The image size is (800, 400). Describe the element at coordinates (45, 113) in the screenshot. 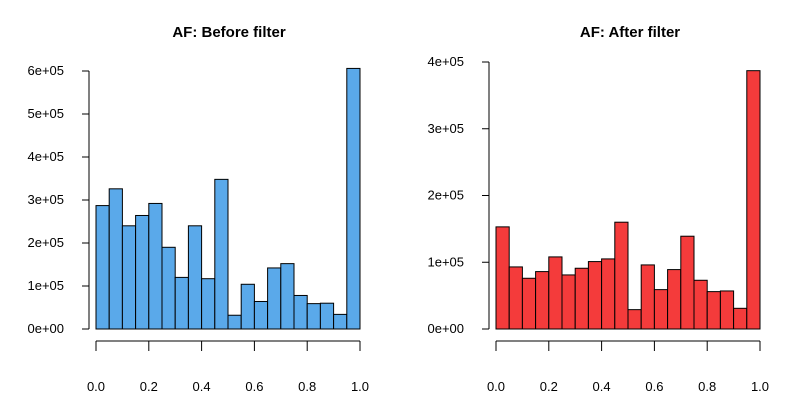

I see `before-y-tick-label-5: 5e+05` at that location.